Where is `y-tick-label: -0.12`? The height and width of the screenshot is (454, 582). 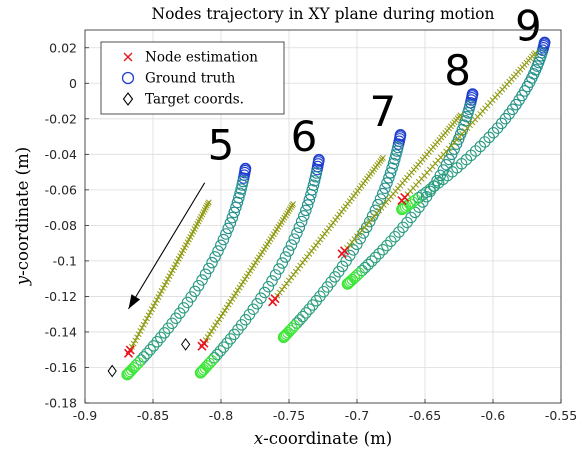 y-tick-label: -0.12 is located at coordinates (61, 296).